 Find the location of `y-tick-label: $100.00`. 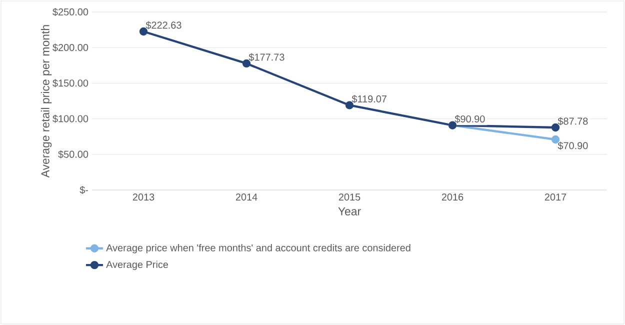

y-tick-label: $100.00 is located at coordinates (70, 118).